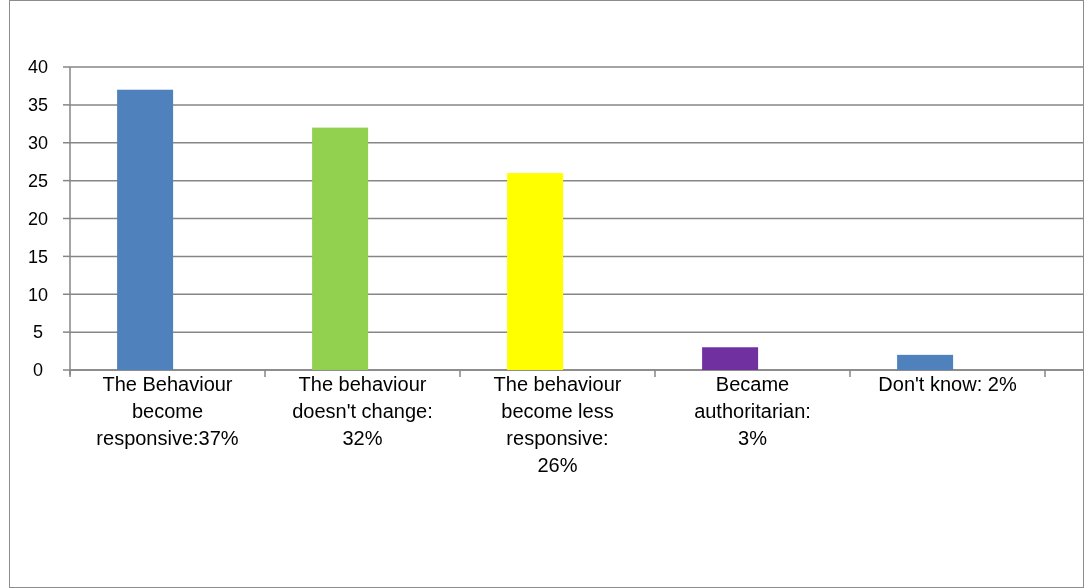 This screenshot has height=588, width=1085. Describe the element at coordinates (38, 256) in the screenshot. I see `y-tick-label: 15` at that location.